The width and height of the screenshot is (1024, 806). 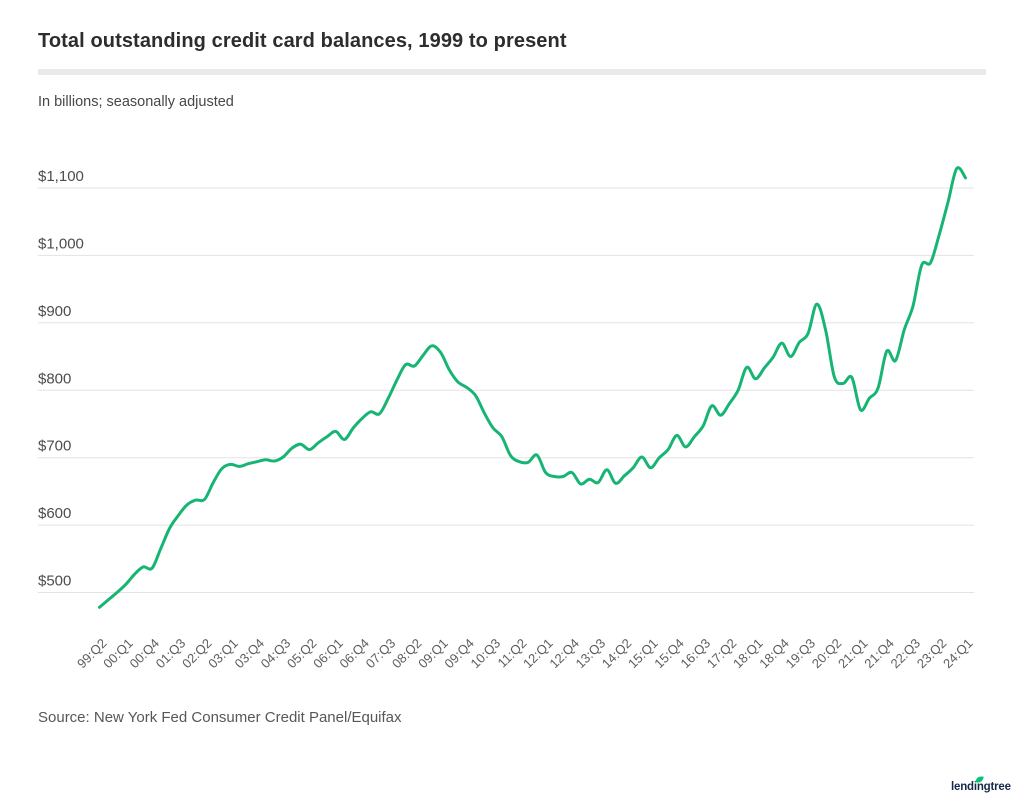 What do you see at coordinates (54, 446) in the screenshot?
I see `y-axis-label: $700` at bounding box center [54, 446].